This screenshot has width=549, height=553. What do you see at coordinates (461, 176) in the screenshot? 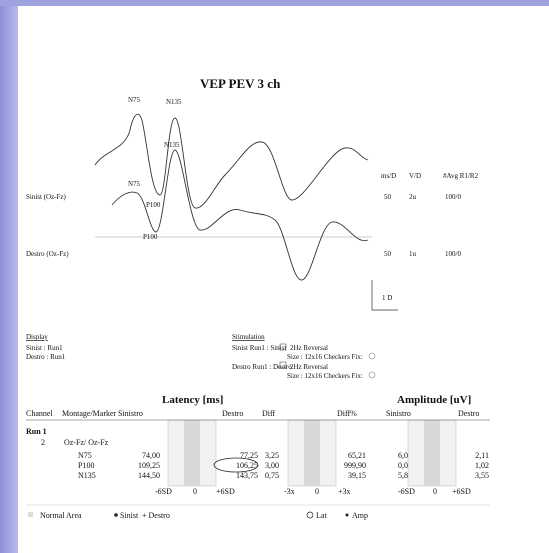
I see `column-header: #Avg R1/R2` at bounding box center [461, 176].